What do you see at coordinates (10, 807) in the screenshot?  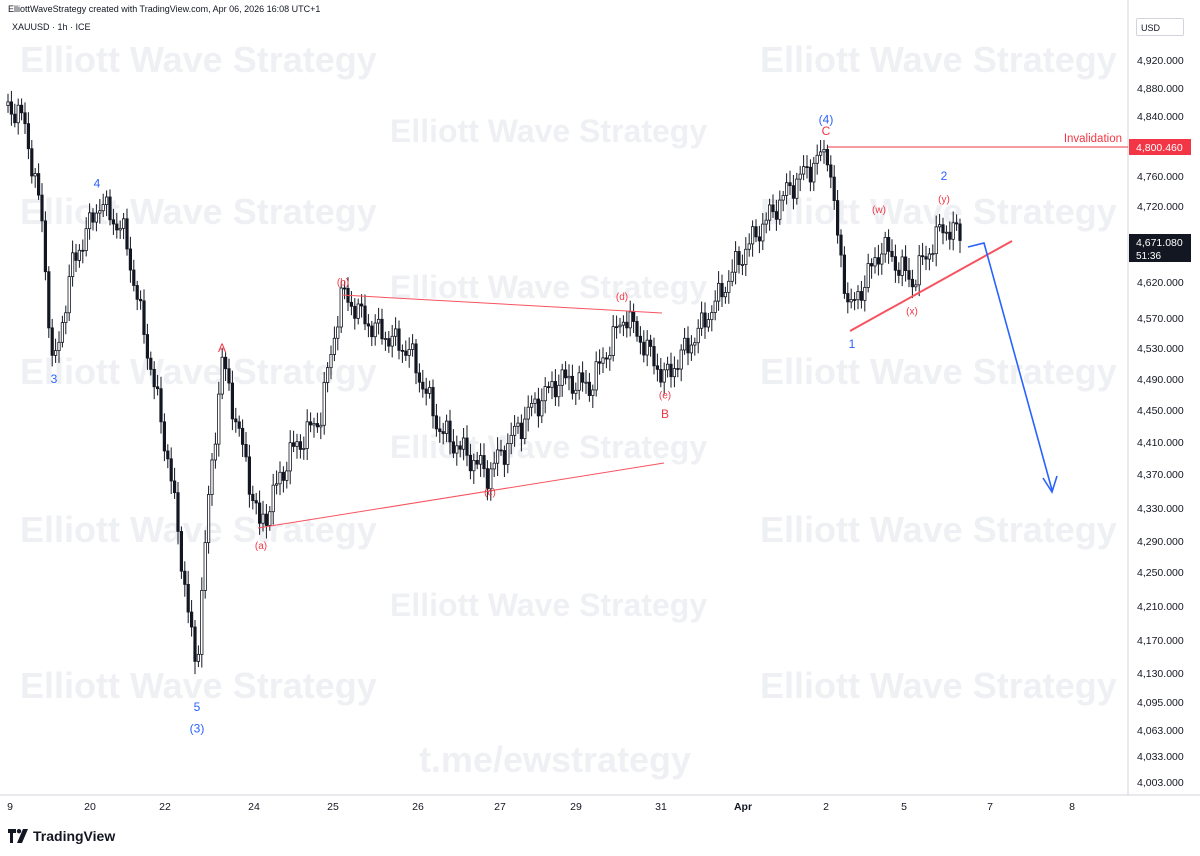 I see `x-tick-label: 9` at bounding box center [10, 807].